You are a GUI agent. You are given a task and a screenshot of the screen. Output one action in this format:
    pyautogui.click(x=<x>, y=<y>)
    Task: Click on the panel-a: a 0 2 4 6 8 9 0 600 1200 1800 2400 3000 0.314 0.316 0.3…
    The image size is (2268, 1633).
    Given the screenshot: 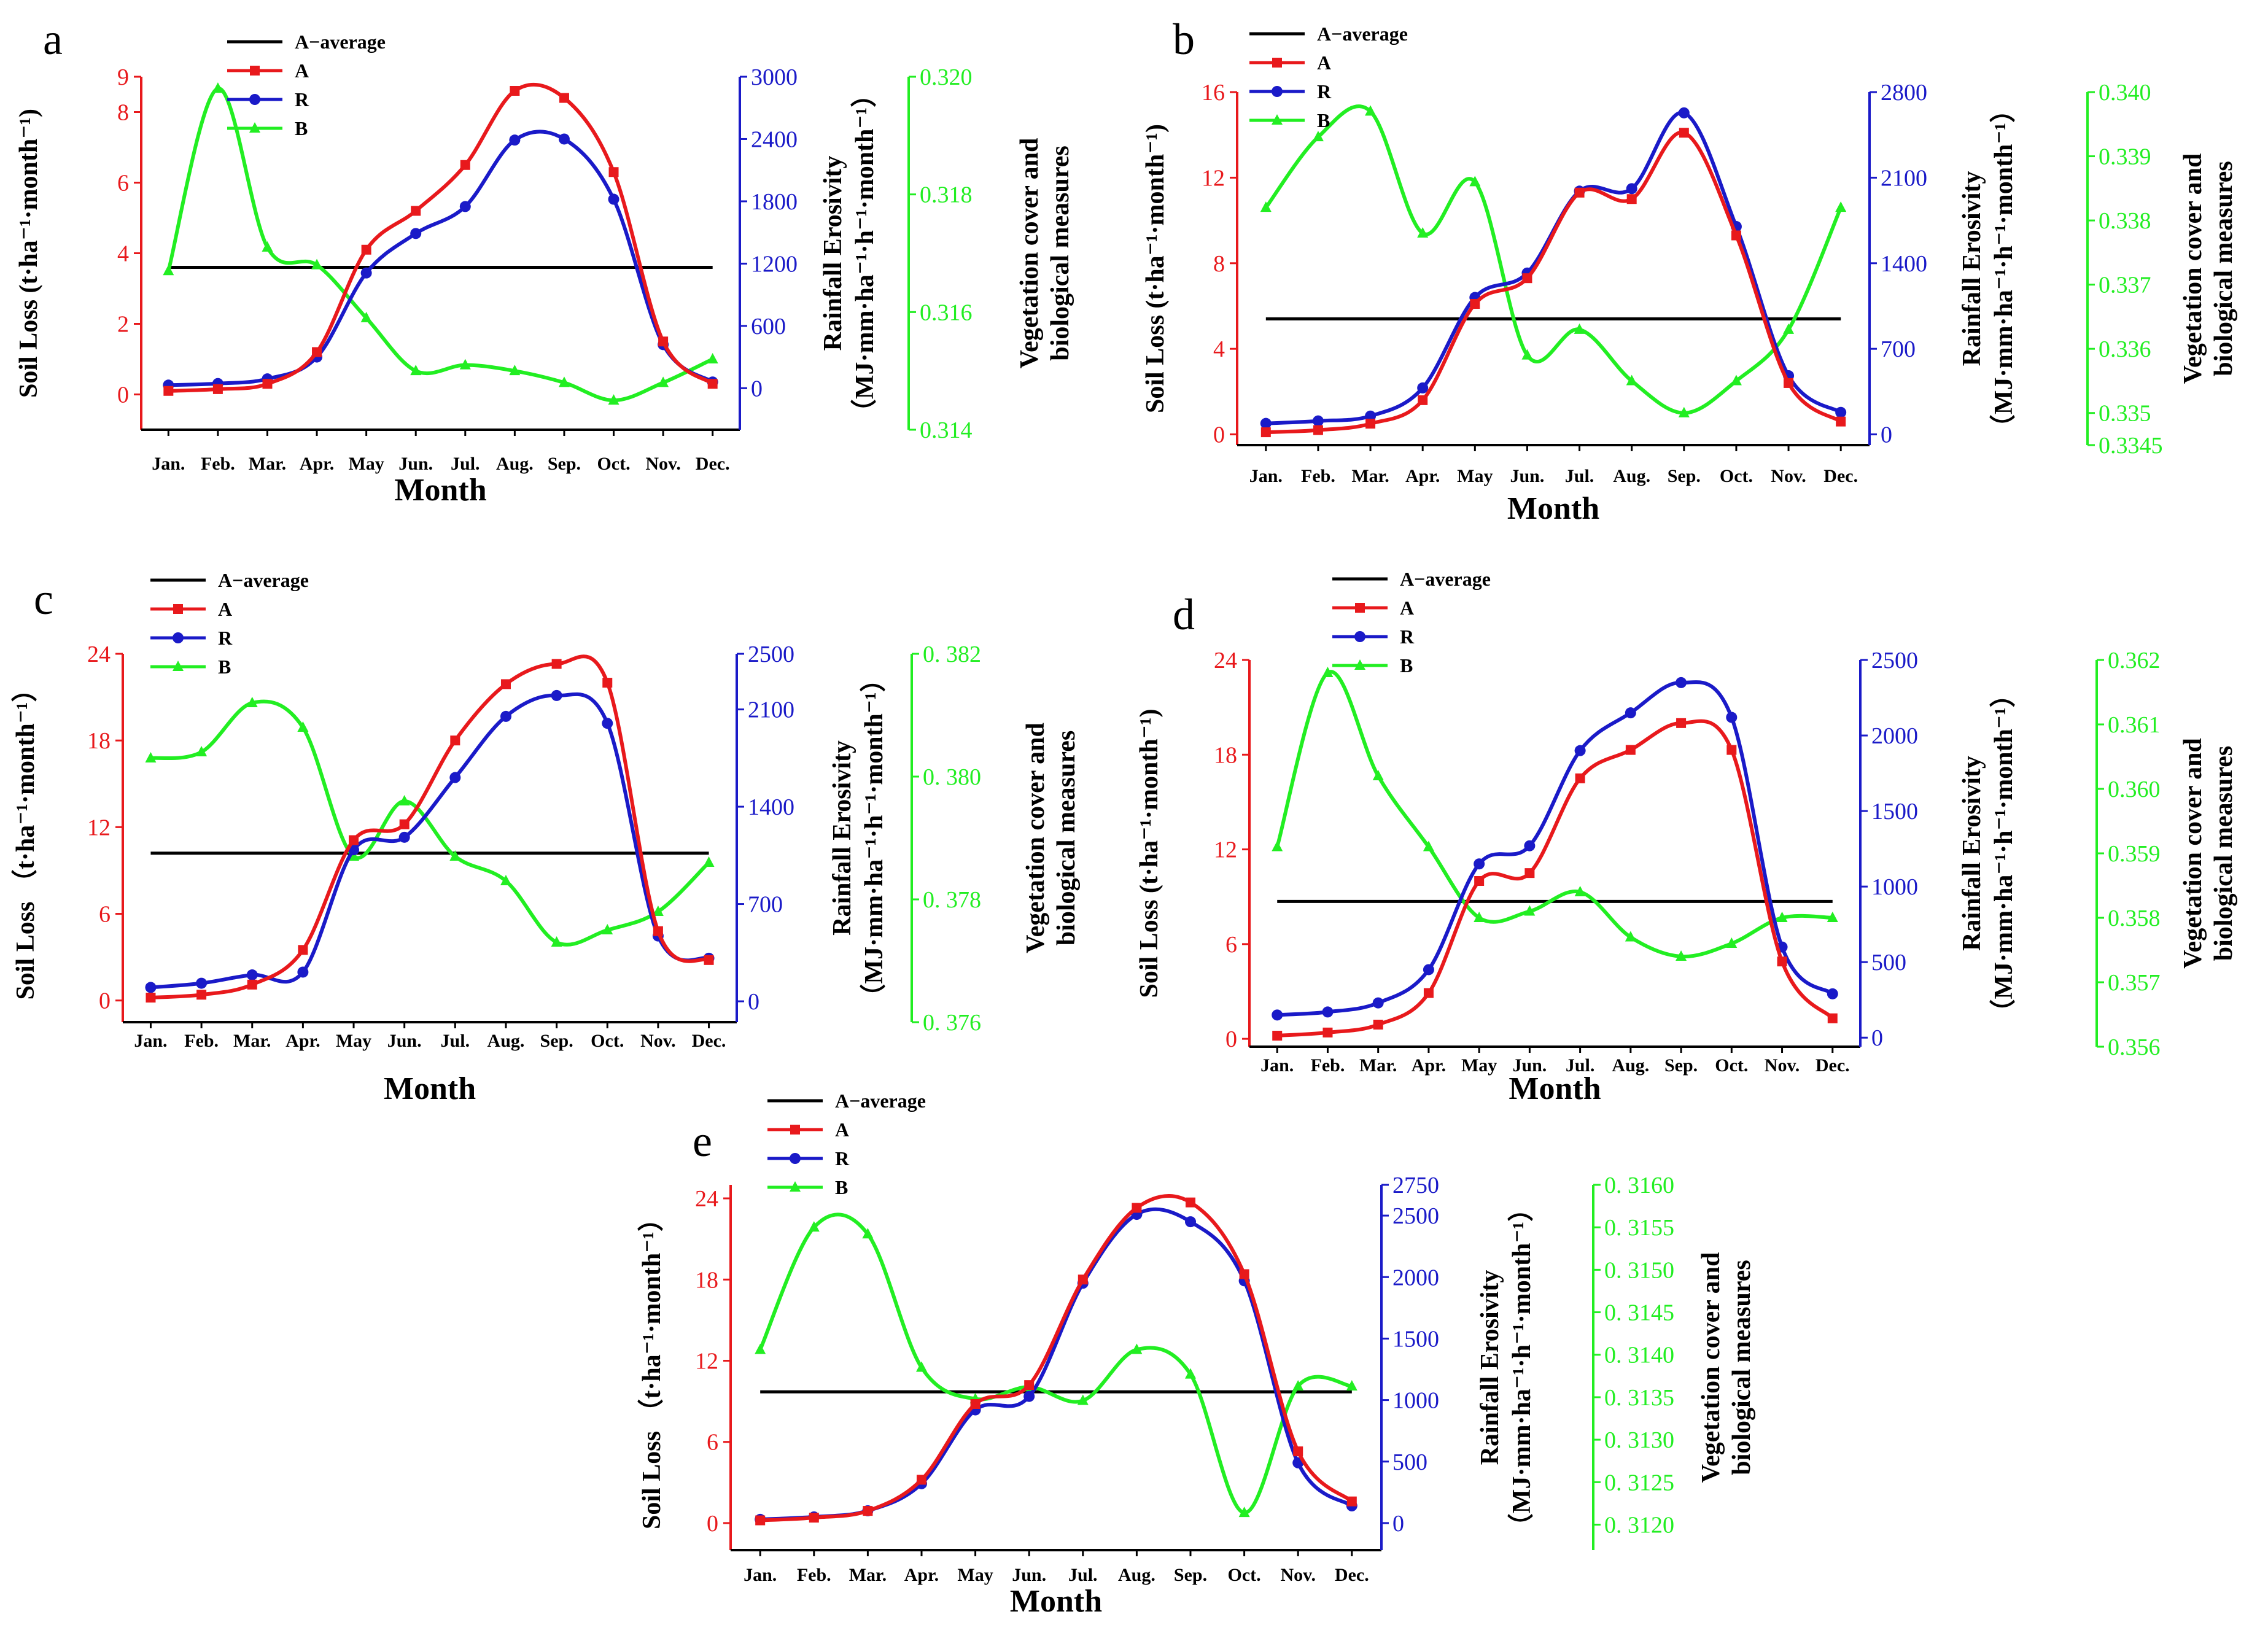 What is the action you would take?
    pyautogui.click(x=544, y=261)
    